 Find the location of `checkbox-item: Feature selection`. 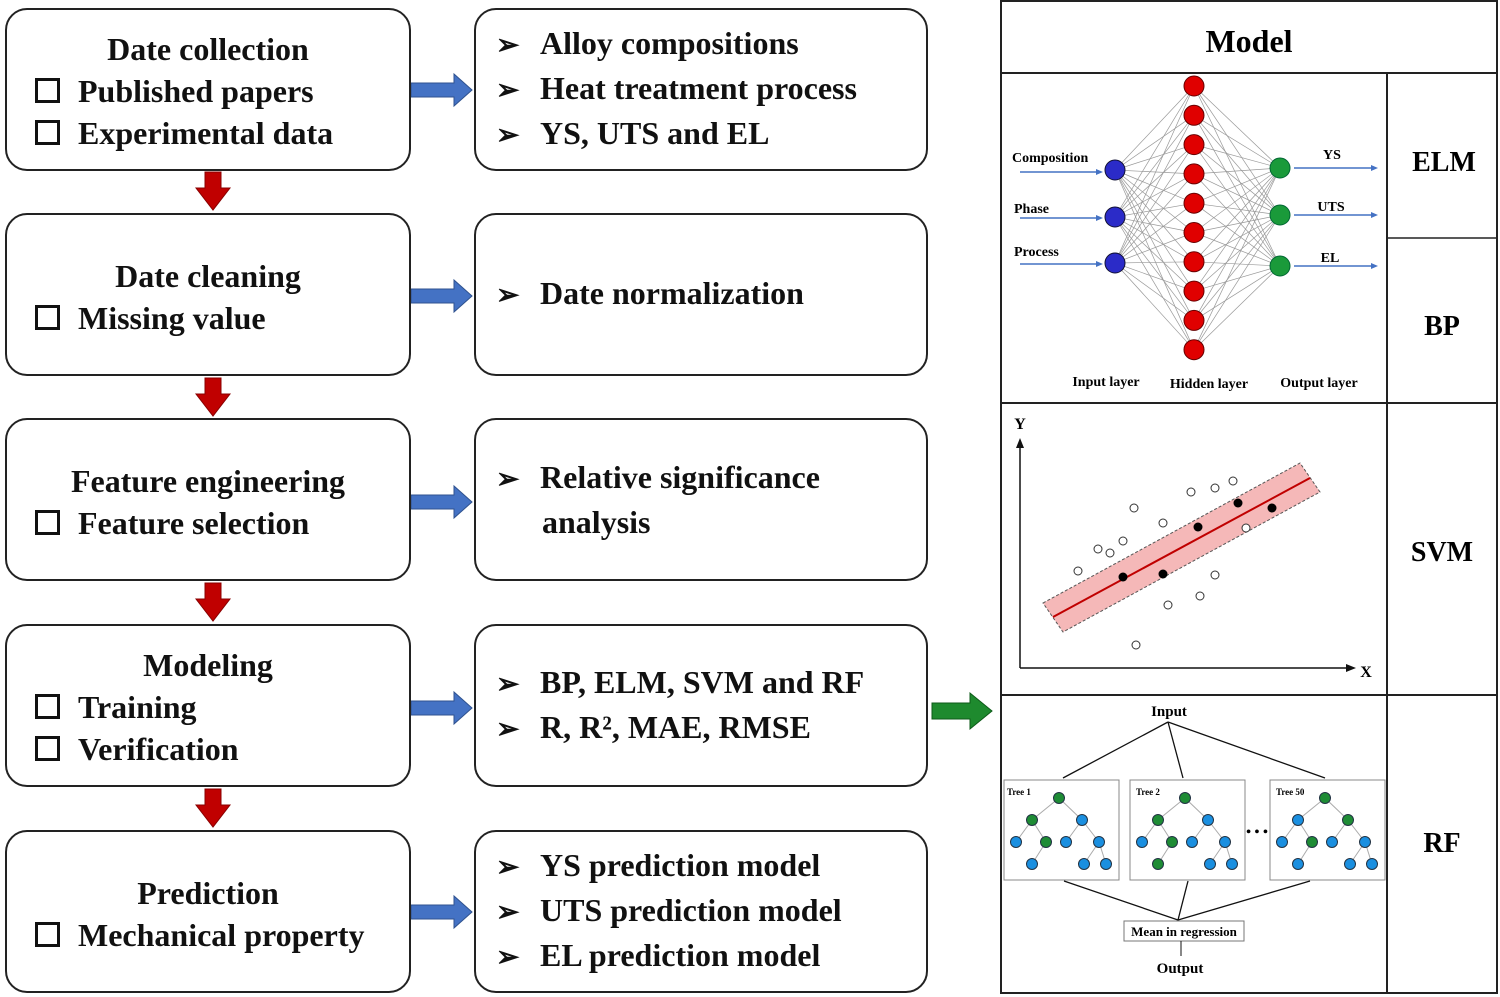

checkbox-item: Feature selection is located at coordinates (208, 523).